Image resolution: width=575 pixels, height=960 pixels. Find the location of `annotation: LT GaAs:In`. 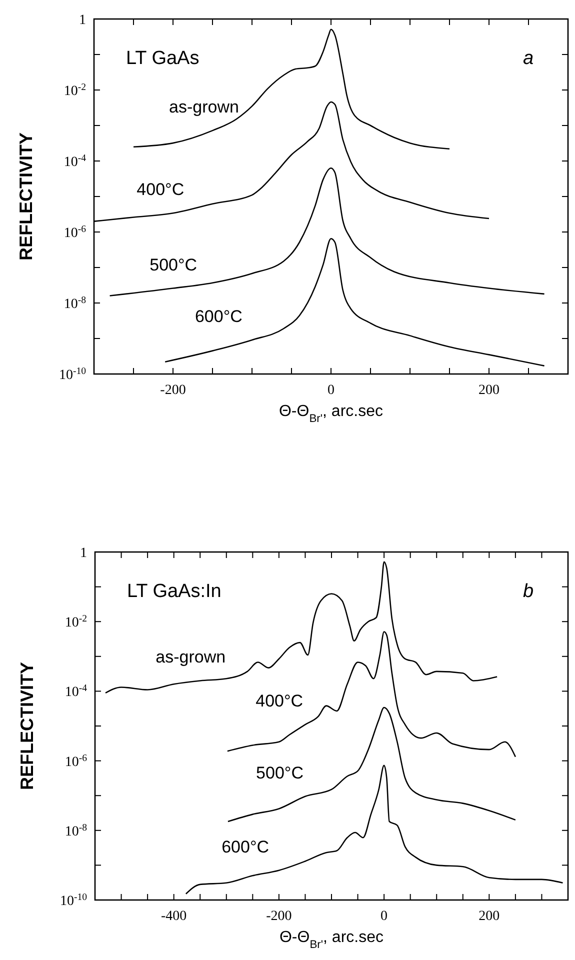

annotation: LT GaAs:In is located at coordinates (174, 591).